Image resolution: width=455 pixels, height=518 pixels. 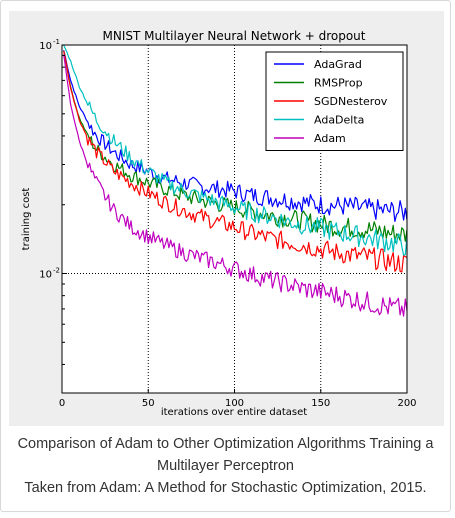 What do you see at coordinates (62, 403) in the screenshot?
I see `x-tick-label: 0` at bounding box center [62, 403].